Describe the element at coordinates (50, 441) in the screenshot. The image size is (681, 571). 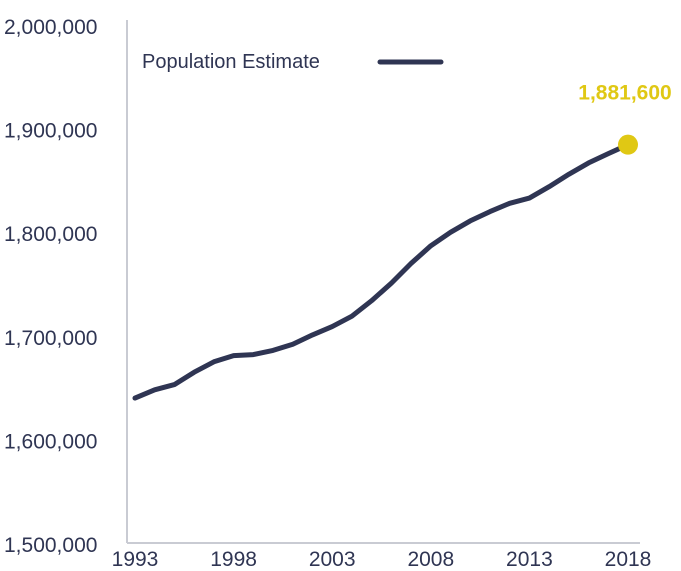
I see `y-tick-label: 1,600,000` at that location.